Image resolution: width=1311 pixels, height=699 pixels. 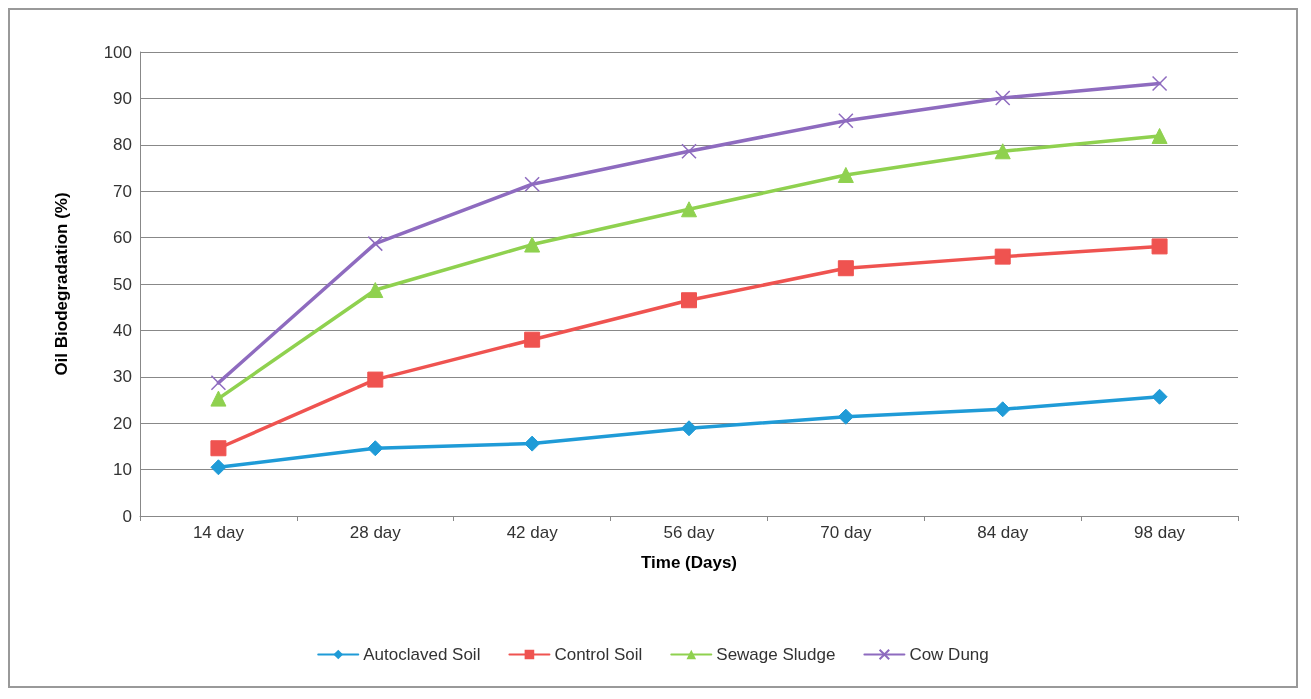 I want to click on x-tick-label: 56 day, so click(x=689, y=532).